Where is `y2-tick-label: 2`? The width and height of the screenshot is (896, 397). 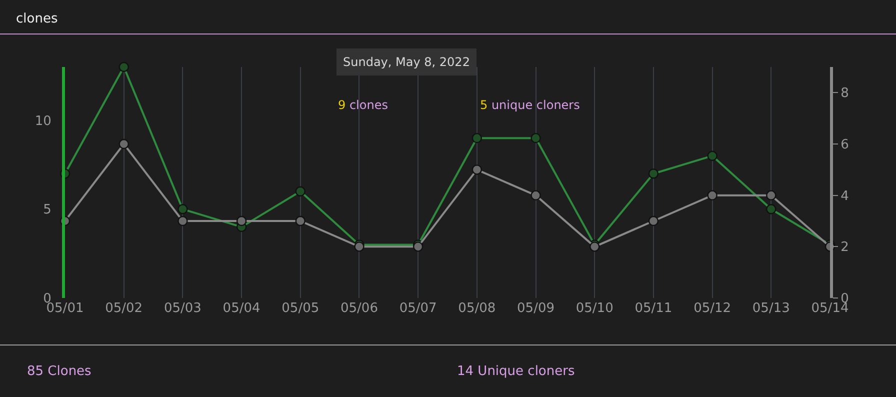 y2-tick-label: 2 is located at coordinates (844, 248).